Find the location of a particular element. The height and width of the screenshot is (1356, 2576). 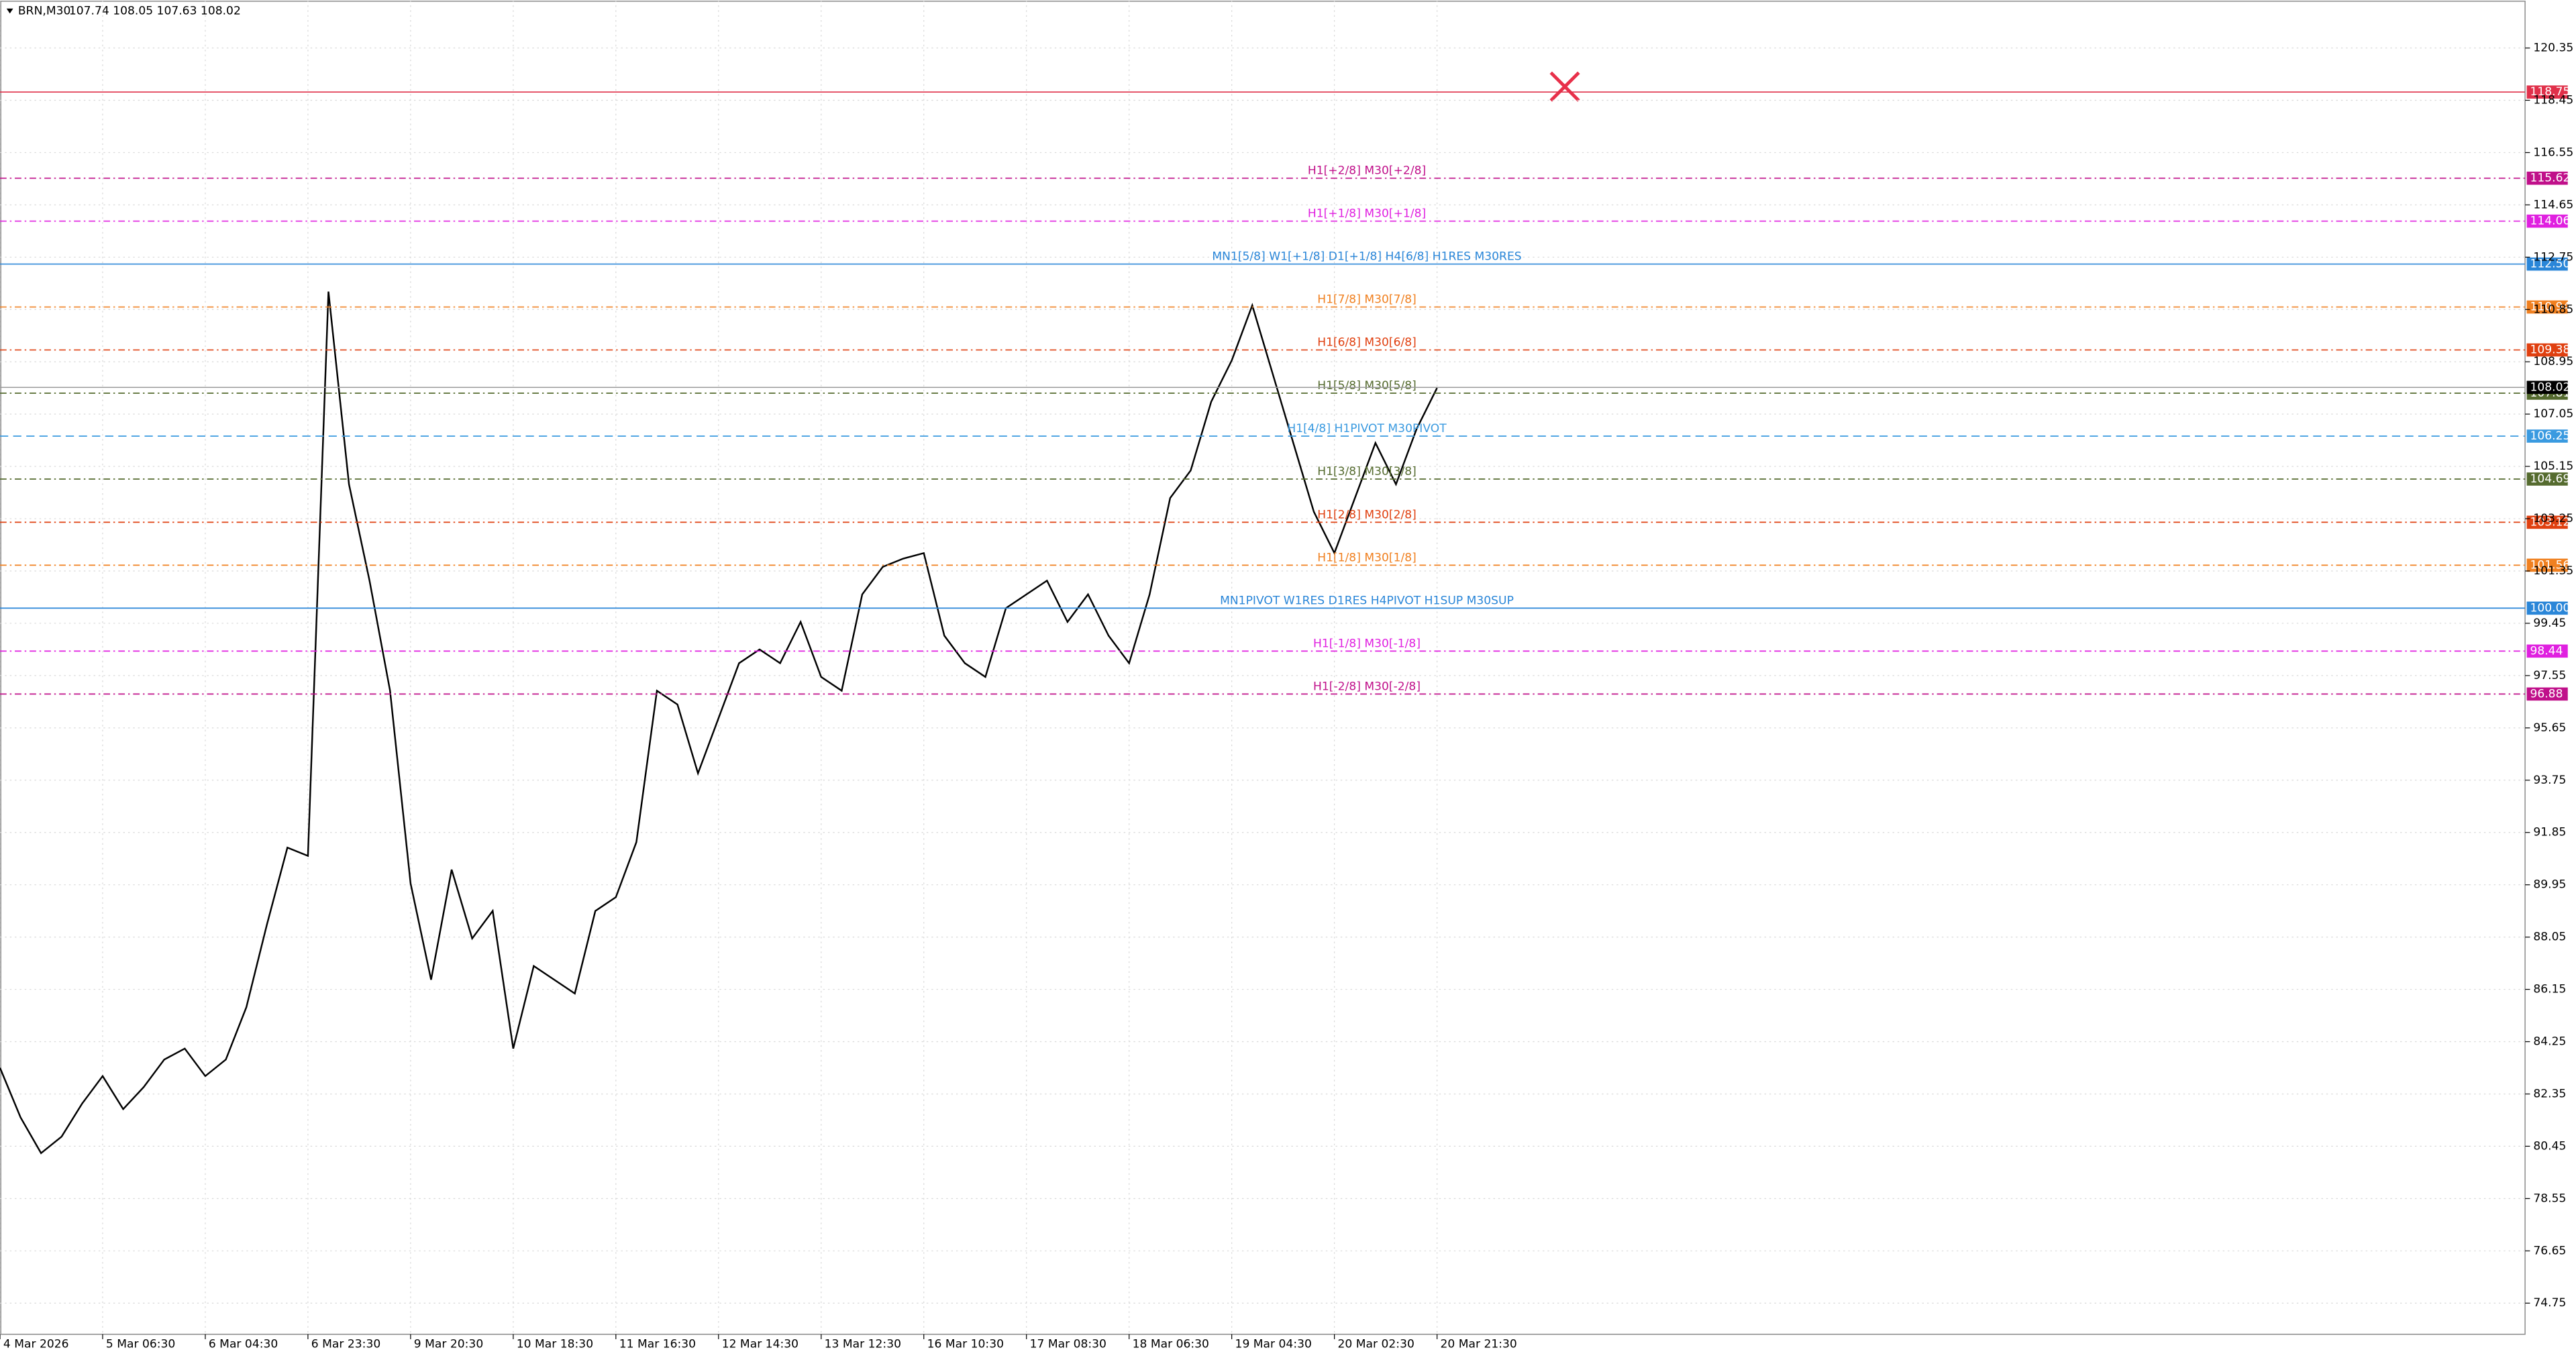

y-tick-label: 84.25 is located at coordinates (2549, 1042).